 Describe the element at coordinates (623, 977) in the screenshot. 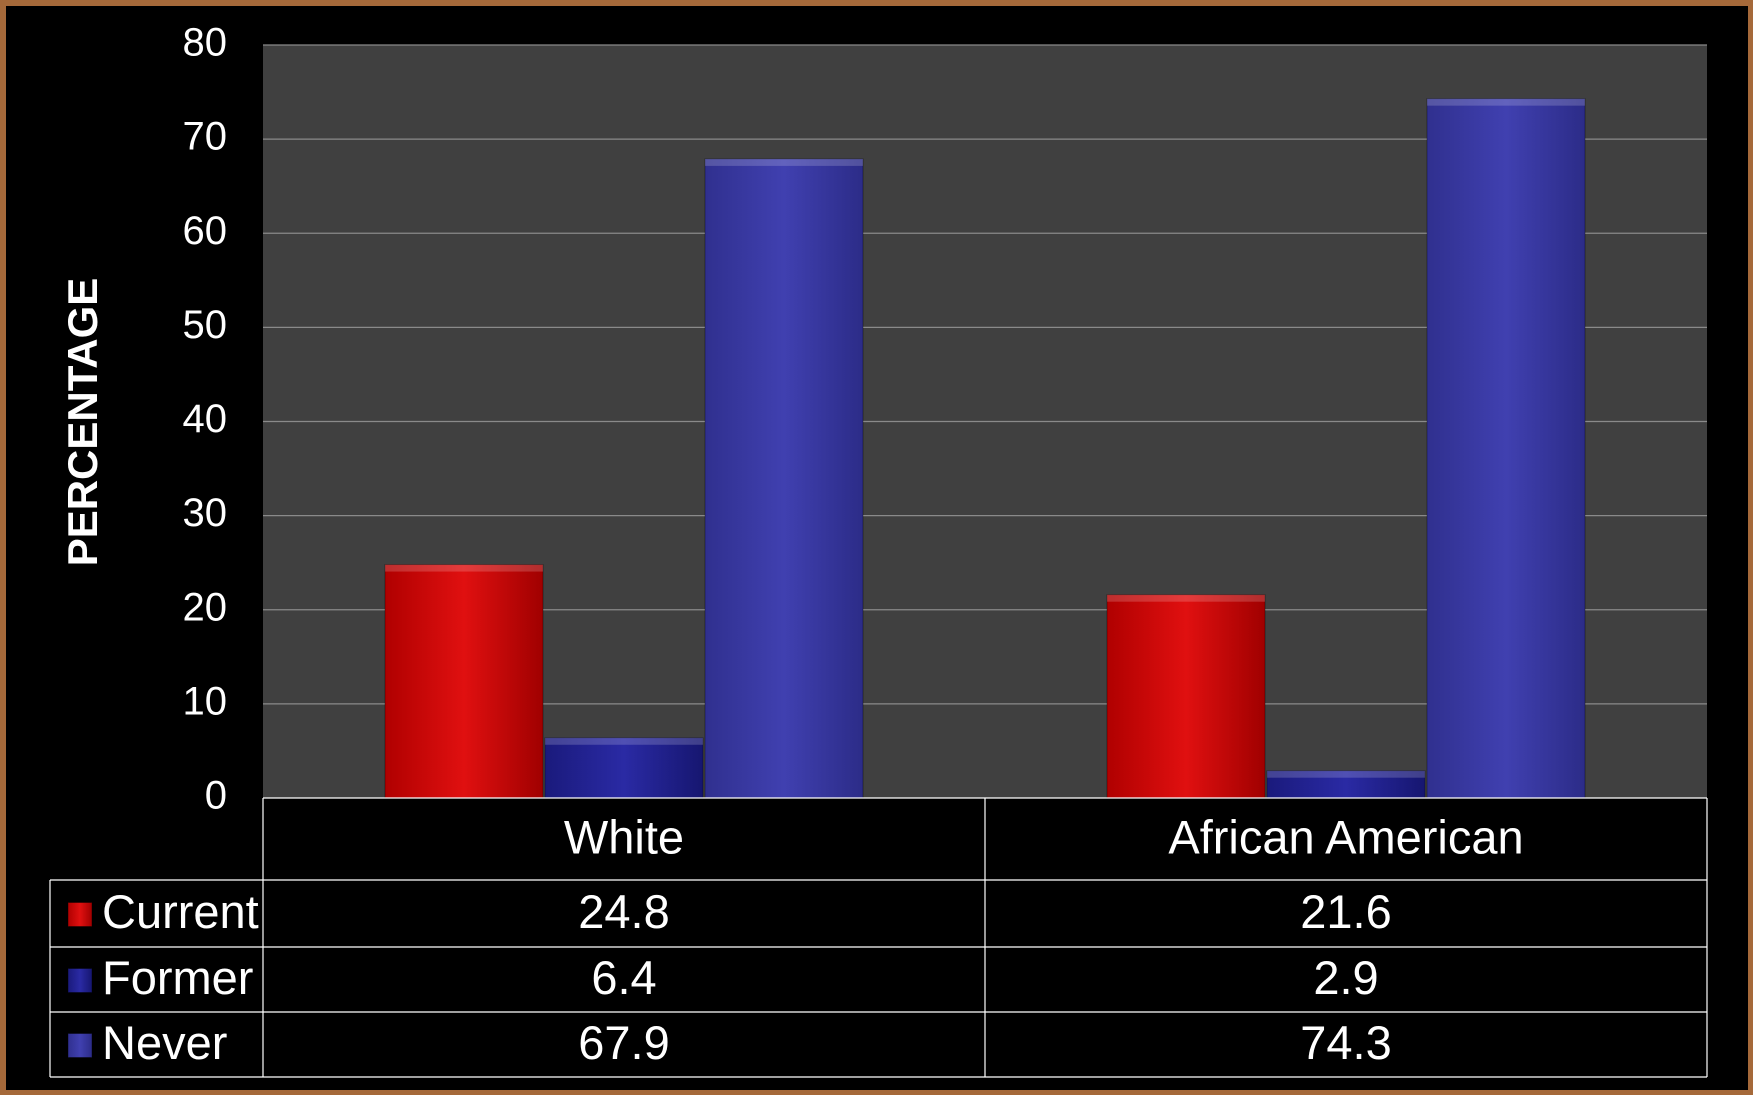

I see `data-label: 6.4` at that location.